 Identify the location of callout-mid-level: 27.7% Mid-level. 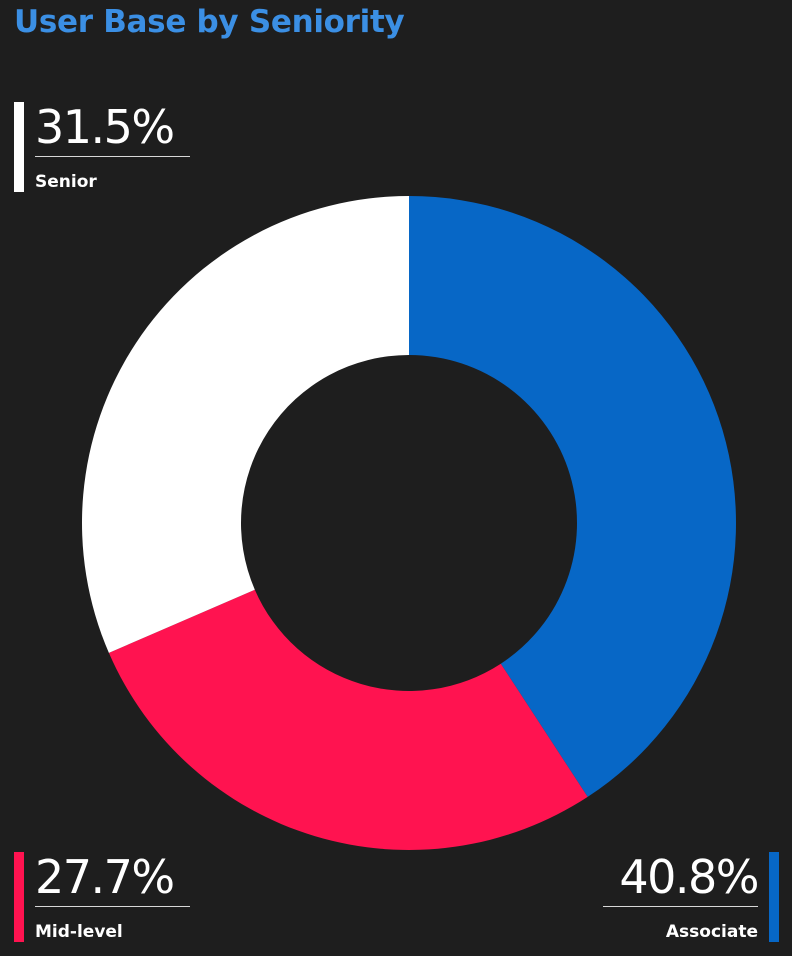
(103, 898).